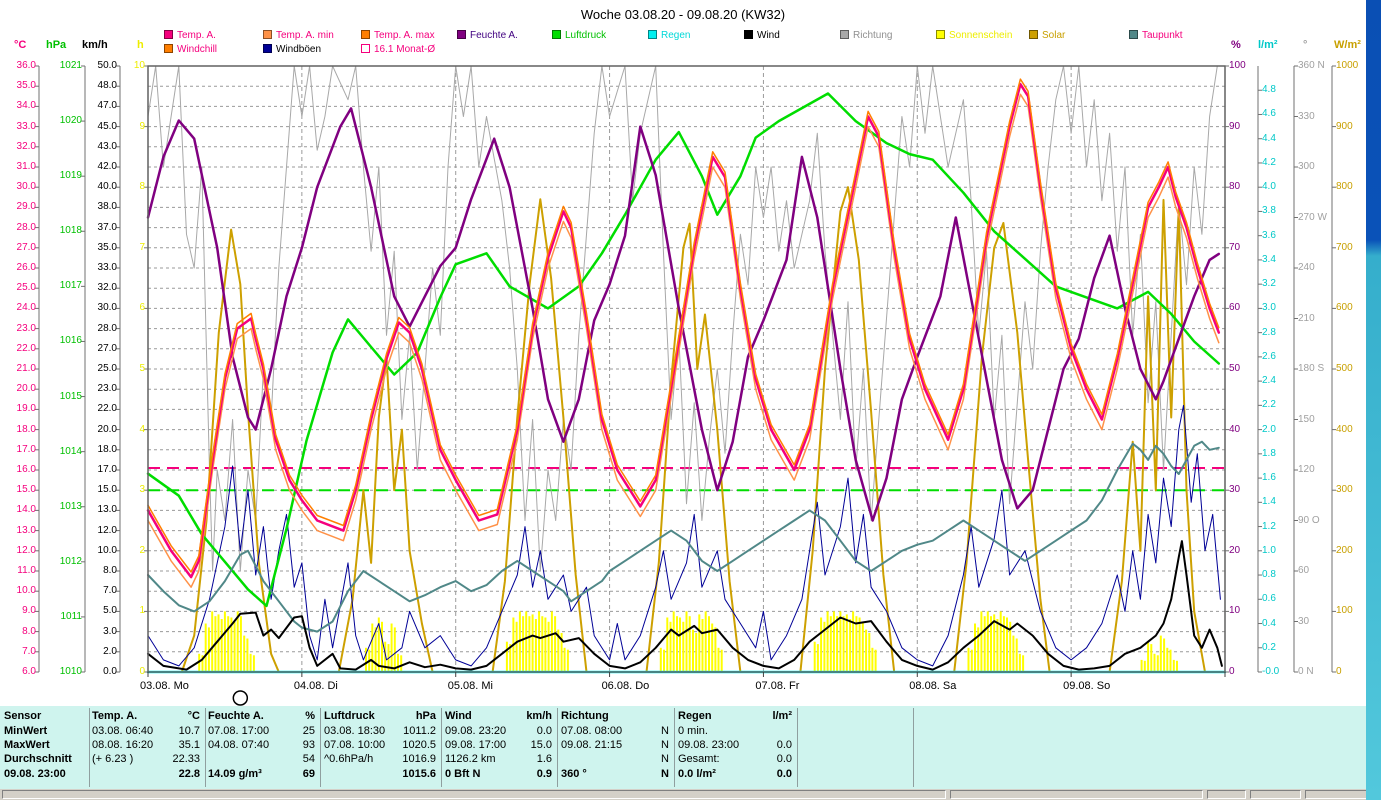 This screenshot has width=1381, height=800. I want to click on stats-cell: 09.08. 23:20, so click(476, 731).